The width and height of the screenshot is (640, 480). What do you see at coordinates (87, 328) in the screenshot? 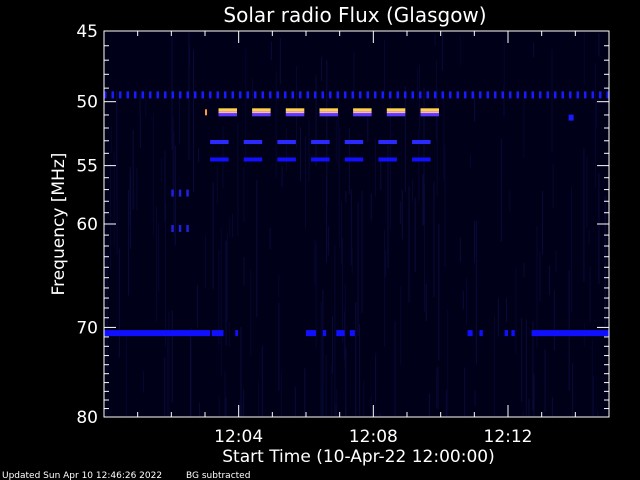
I see `y-tick-label: 70` at bounding box center [87, 328].